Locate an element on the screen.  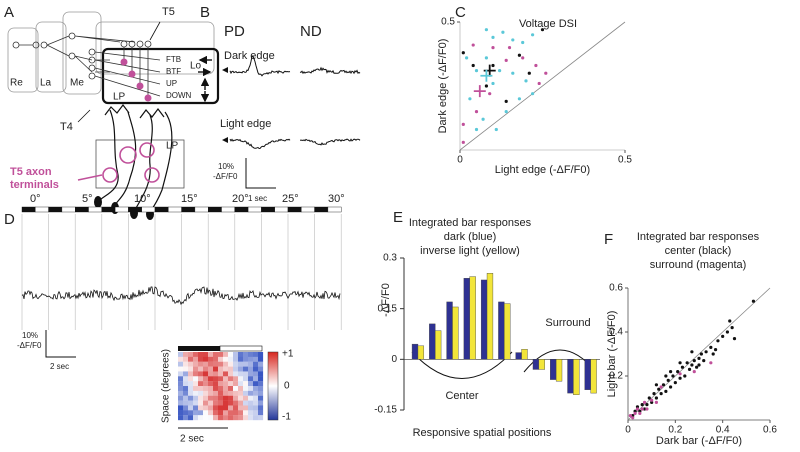
layer-label: BTF is located at coordinates (173, 71).